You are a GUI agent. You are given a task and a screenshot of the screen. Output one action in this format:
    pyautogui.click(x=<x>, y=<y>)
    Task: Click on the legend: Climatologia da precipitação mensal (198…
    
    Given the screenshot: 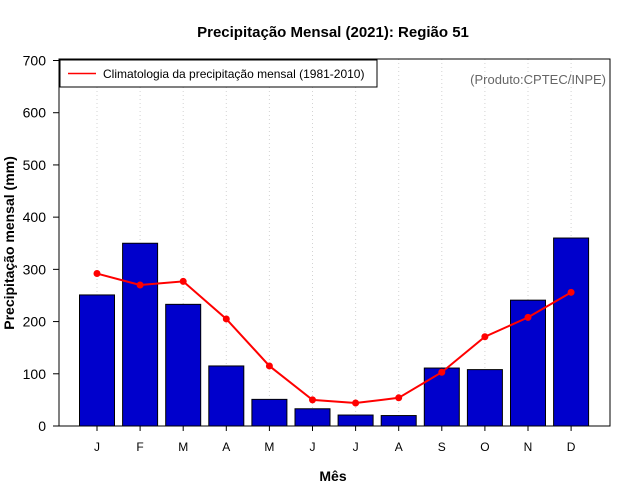 What is the action you would take?
    pyautogui.click(x=218, y=73)
    